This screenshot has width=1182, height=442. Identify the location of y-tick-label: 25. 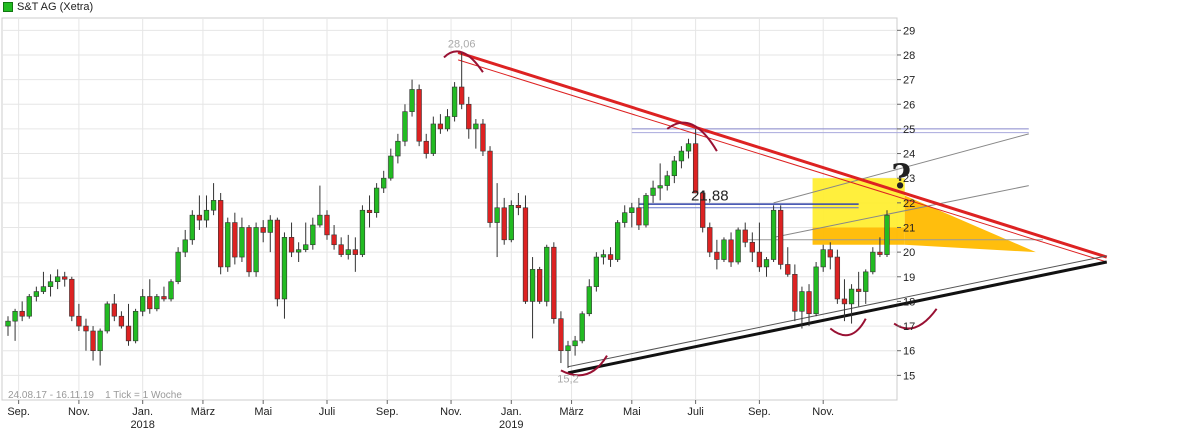
(909, 130).